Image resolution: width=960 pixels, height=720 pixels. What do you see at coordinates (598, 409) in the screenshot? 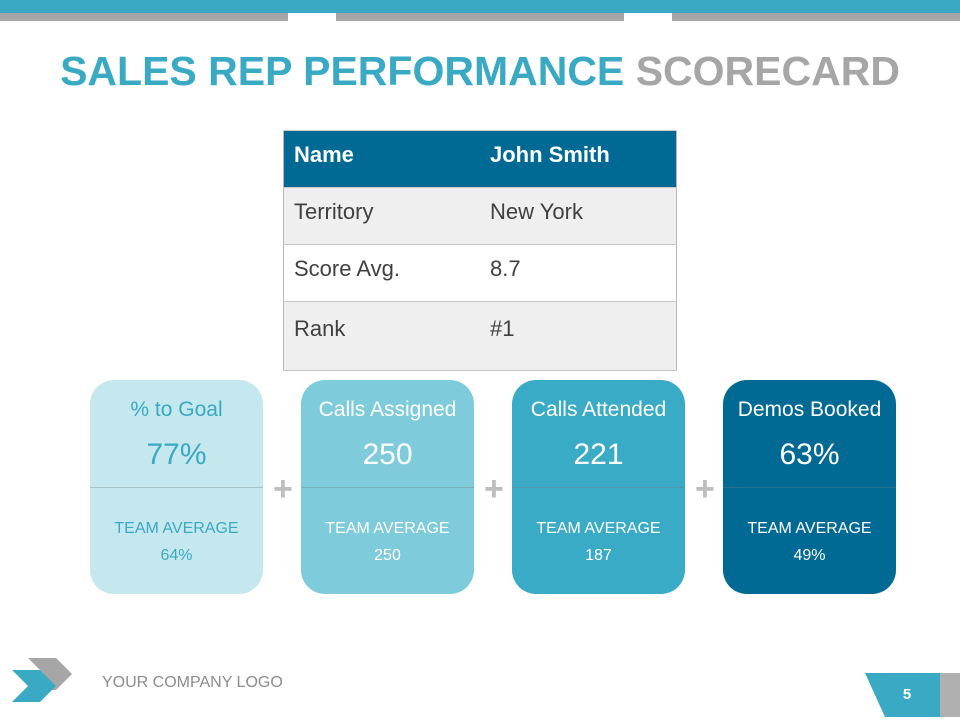
I see `kpi-label: Calls Attended` at bounding box center [598, 409].